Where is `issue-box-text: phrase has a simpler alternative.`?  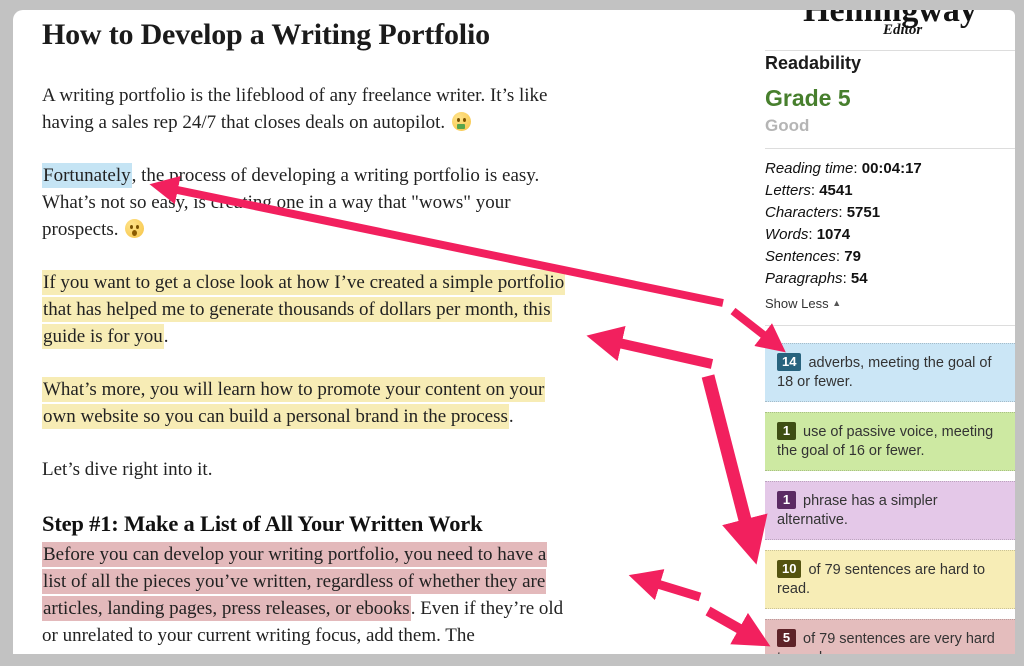 issue-box-text: phrase has a simpler alternative. is located at coordinates (857, 510).